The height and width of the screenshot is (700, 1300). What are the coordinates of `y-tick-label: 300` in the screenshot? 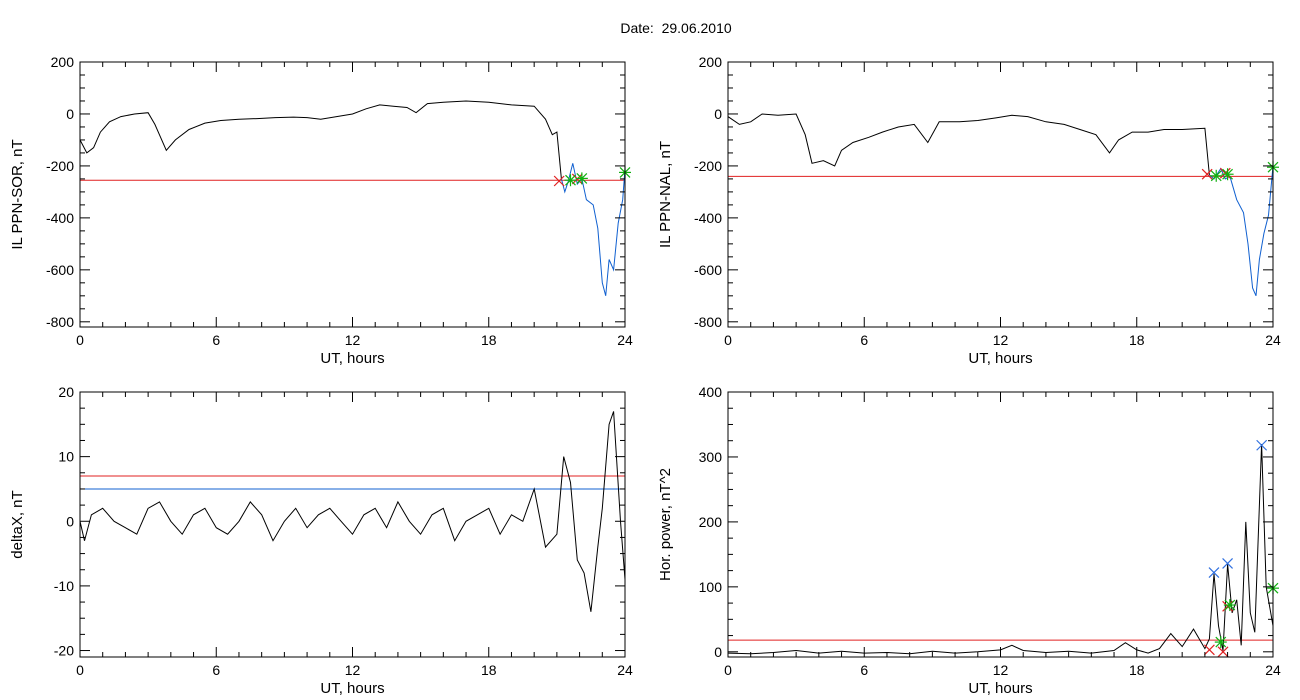 It's located at (711, 457).